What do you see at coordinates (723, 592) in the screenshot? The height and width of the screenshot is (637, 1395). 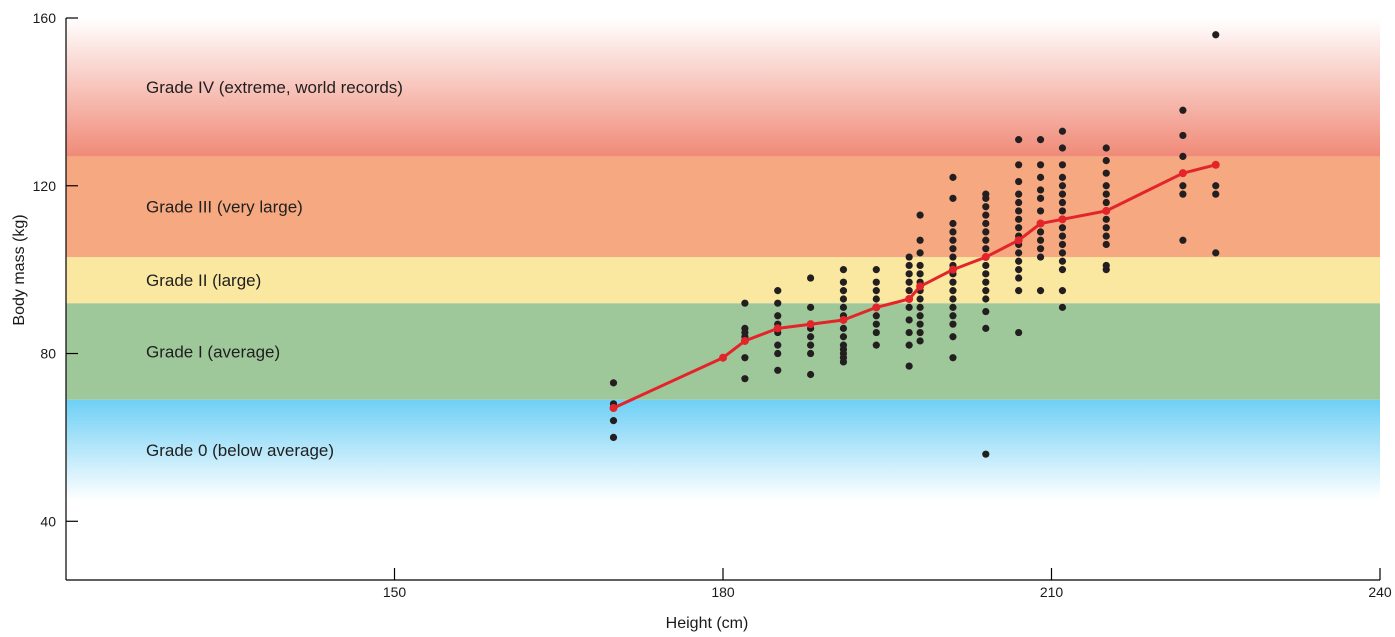 I see `x-tick-label: 180` at bounding box center [723, 592].